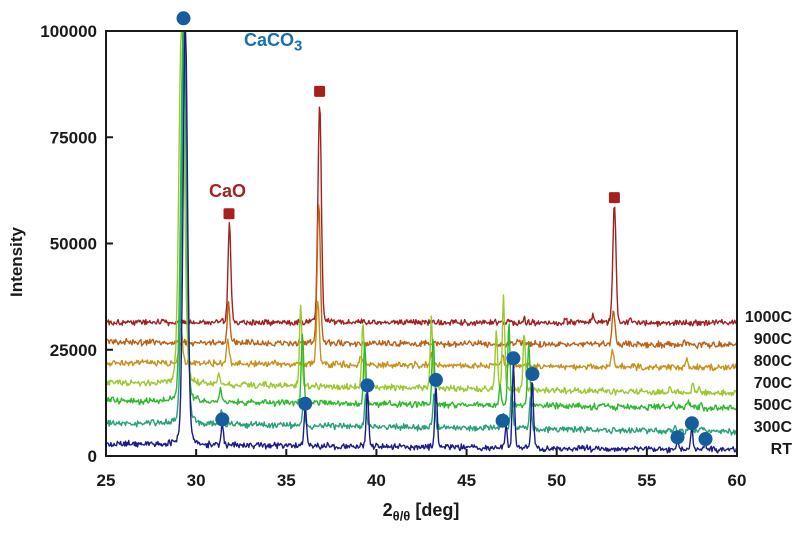  Describe the element at coordinates (387, 510) in the screenshot. I see `x-axis-title-prefix: 2` at that location.